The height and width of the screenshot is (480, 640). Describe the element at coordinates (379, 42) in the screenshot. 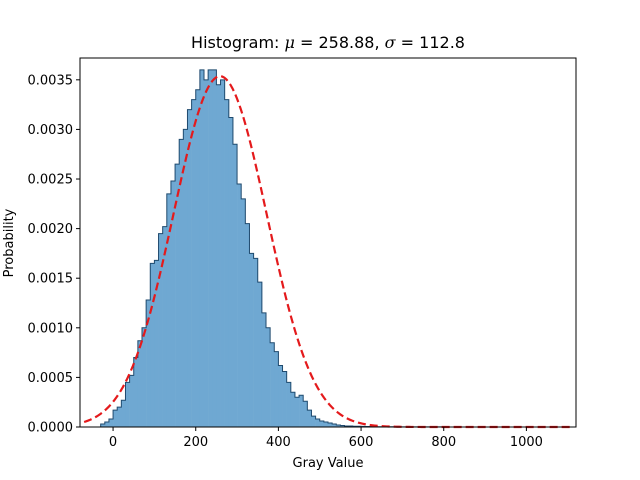

I see `title-comma: ,` at that location.